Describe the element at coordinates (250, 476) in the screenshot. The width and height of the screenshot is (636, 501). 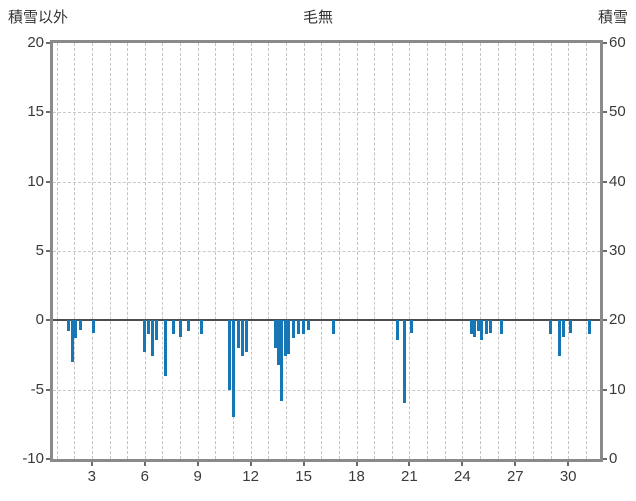
I see `x-tick-label: 12` at that location.